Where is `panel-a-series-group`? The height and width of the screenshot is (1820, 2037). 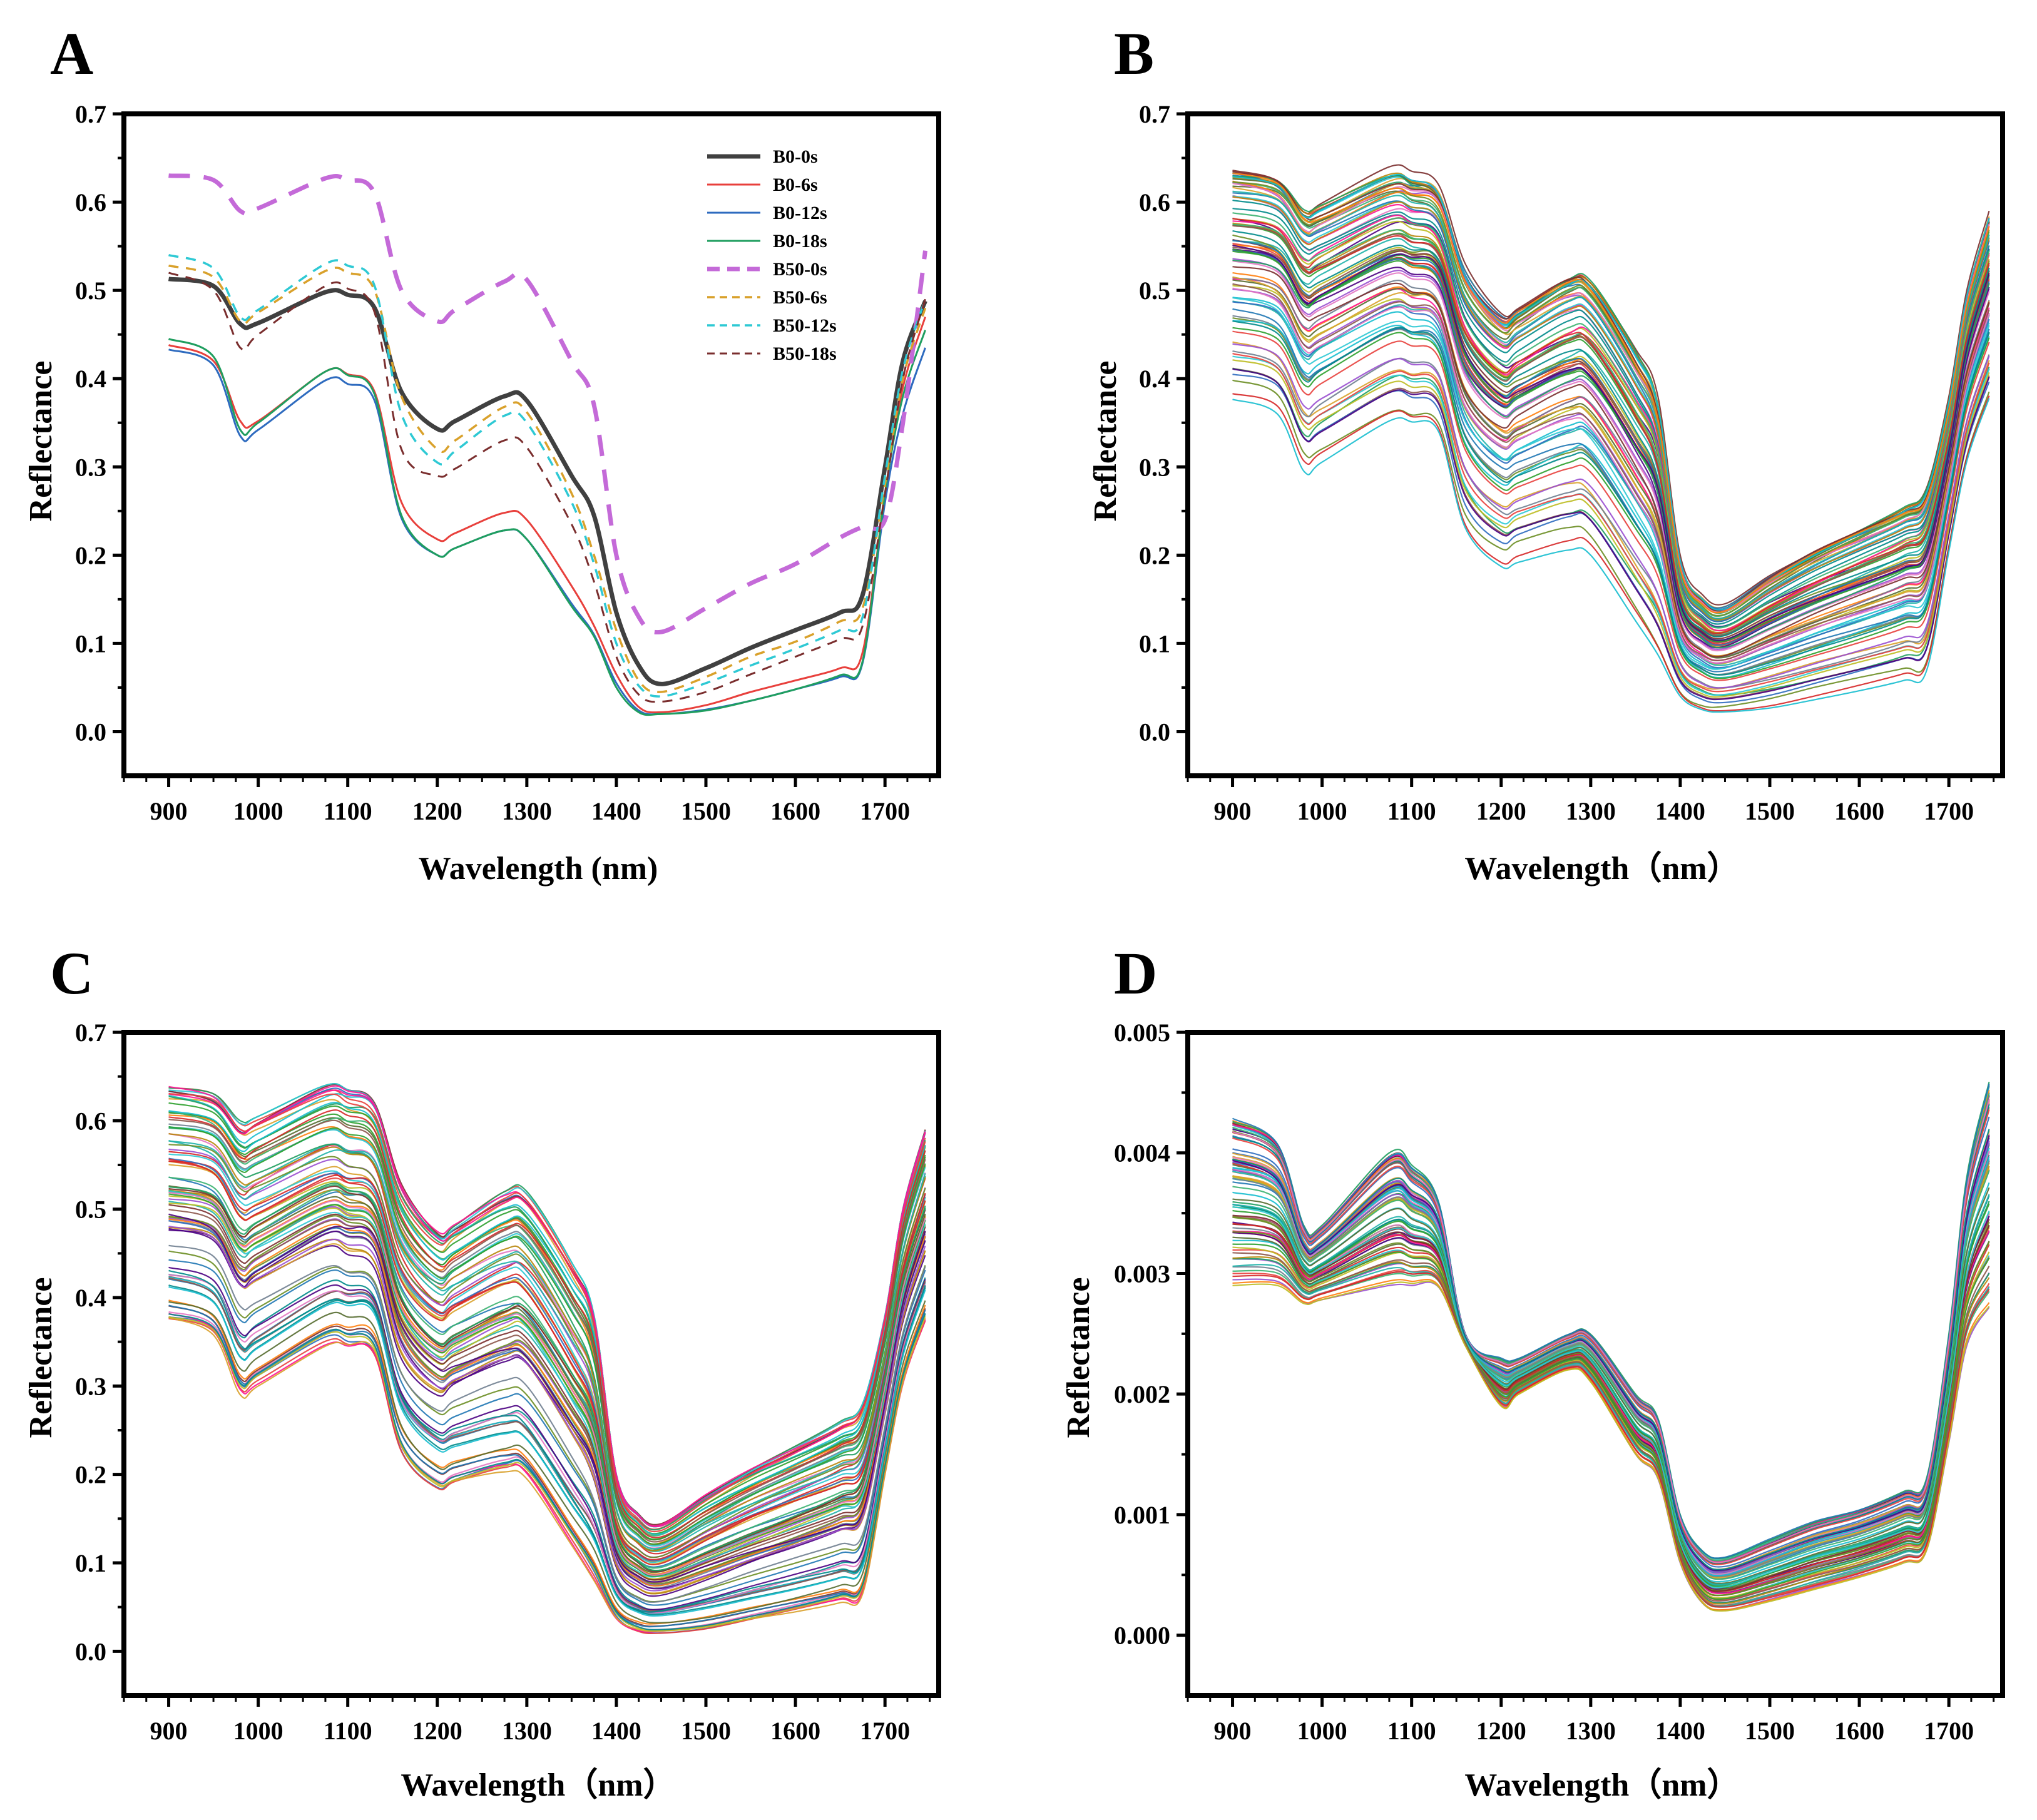 panel-a-series-group is located at coordinates (547, 444).